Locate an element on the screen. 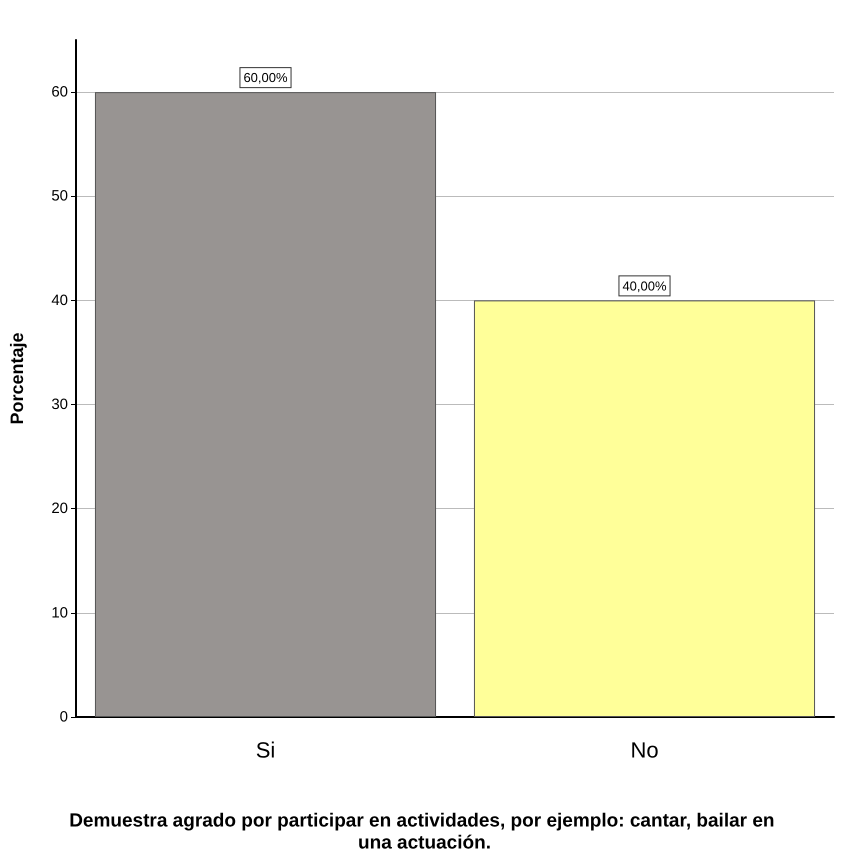 The width and height of the screenshot is (849, 867). y-tick-label: 0 is located at coordinates (64, 717).